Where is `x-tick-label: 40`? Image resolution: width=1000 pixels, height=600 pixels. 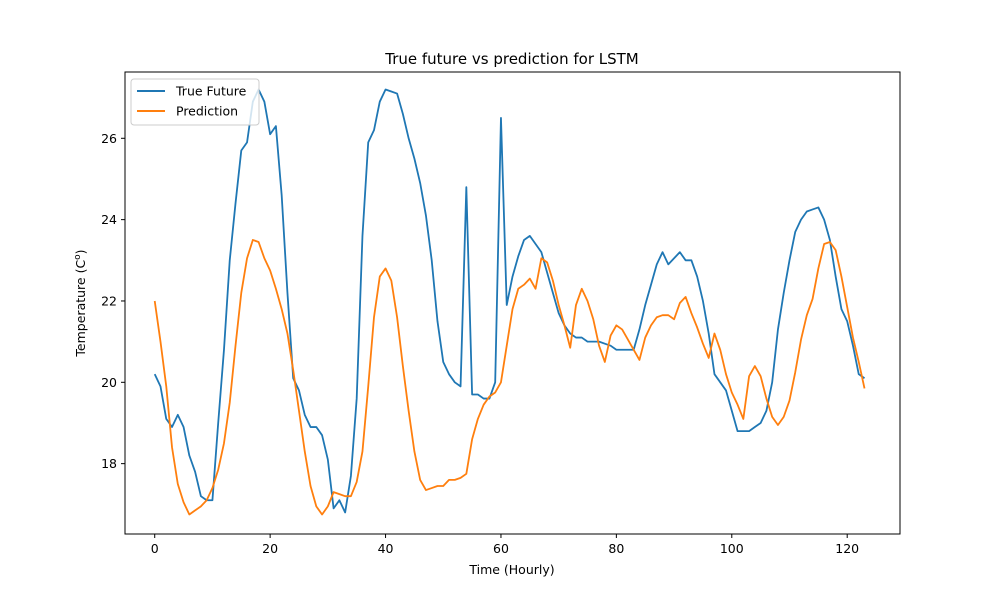 x-tick-label: 40 is located at coordinates (386, 548).